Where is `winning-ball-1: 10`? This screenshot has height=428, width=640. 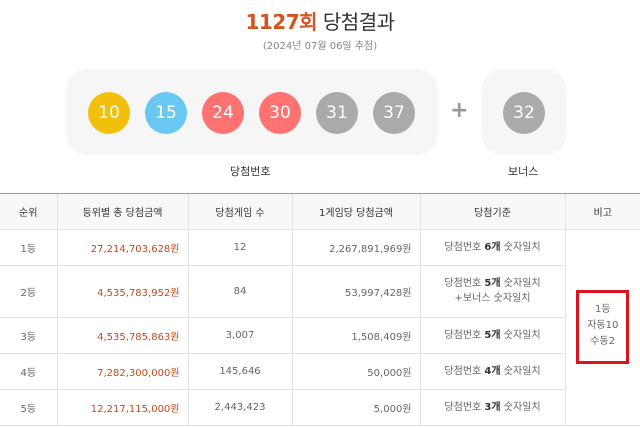 winning-ball-1: 10 is located at coordinates (109, 113).